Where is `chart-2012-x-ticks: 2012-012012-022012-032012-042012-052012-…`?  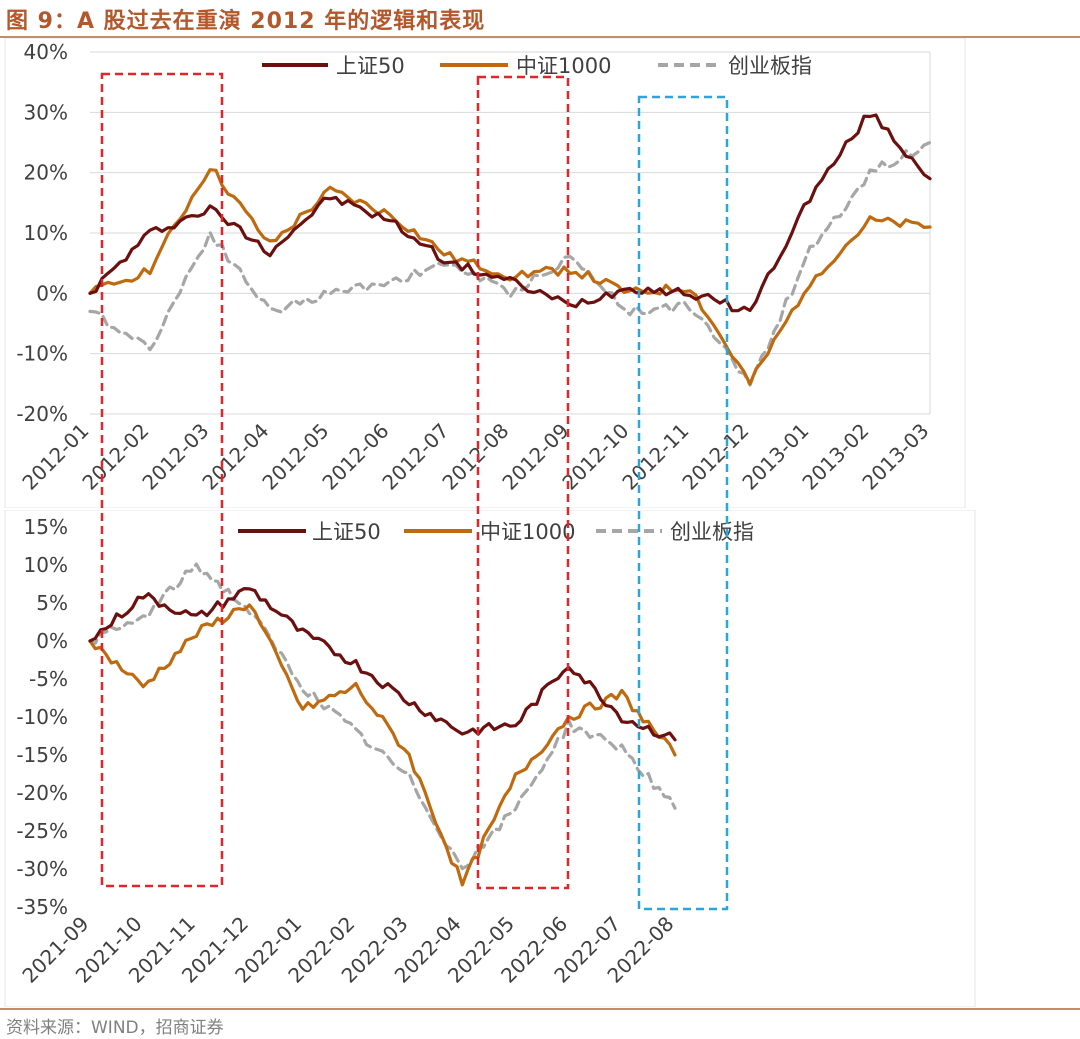 chart-2012-x-ticks: 2012-012012-022012-032012-042012-052012-… is located at coordinates (475, 457).